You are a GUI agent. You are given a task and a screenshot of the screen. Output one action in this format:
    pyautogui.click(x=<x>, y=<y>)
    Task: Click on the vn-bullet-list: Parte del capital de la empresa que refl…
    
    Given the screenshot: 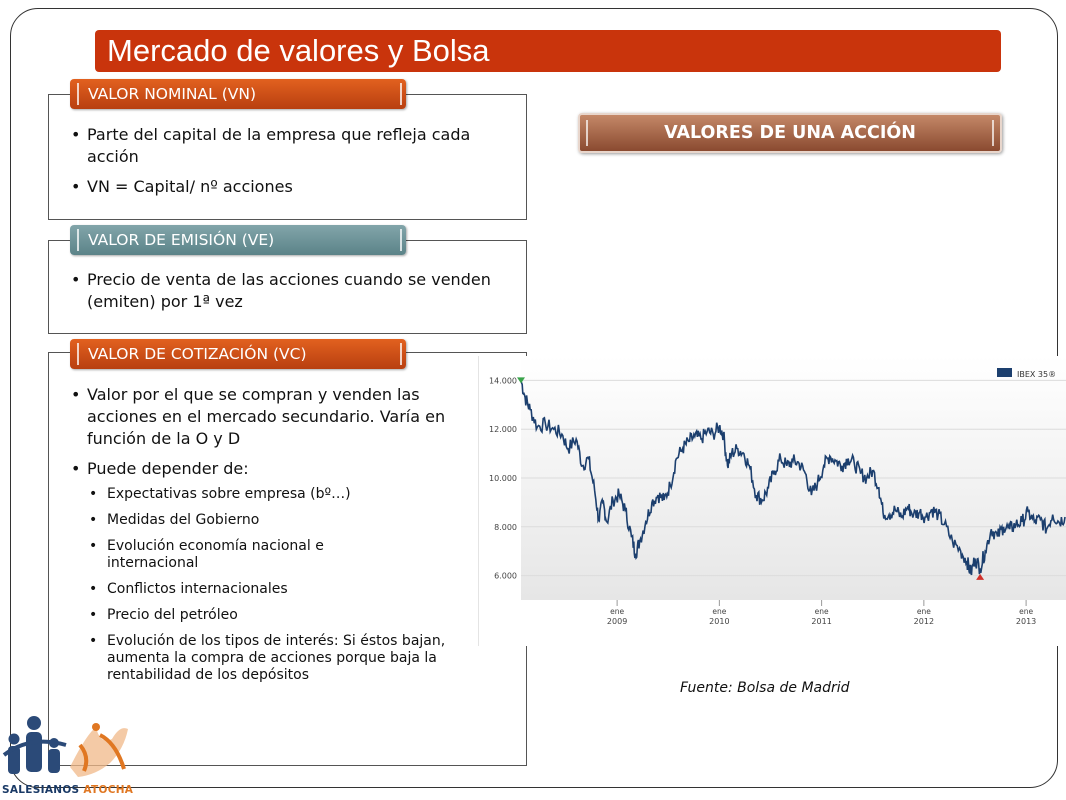 What is the action you would take?
    pyautogui.click(x=291, y=161)
    